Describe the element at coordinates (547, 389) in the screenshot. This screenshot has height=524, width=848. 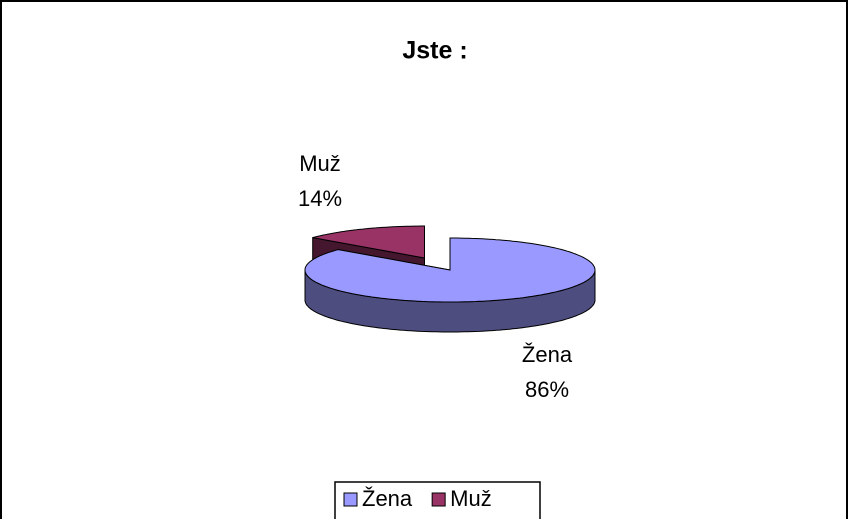
I see `data-label-value: 86%` at that location.